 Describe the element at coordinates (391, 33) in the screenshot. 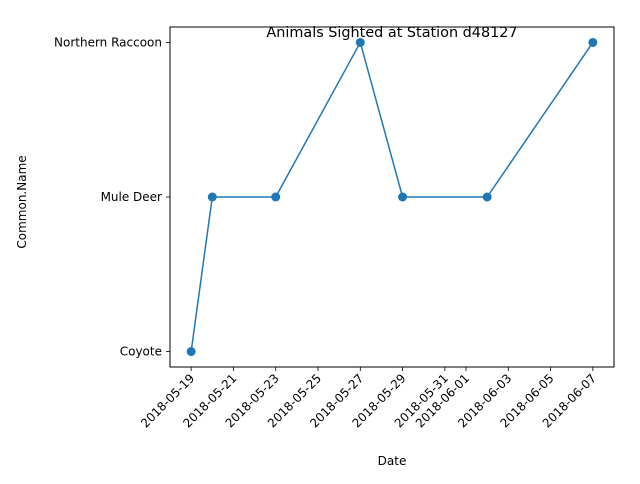

I see `chart-title: Animals Sighted at Station d48127` at that location.